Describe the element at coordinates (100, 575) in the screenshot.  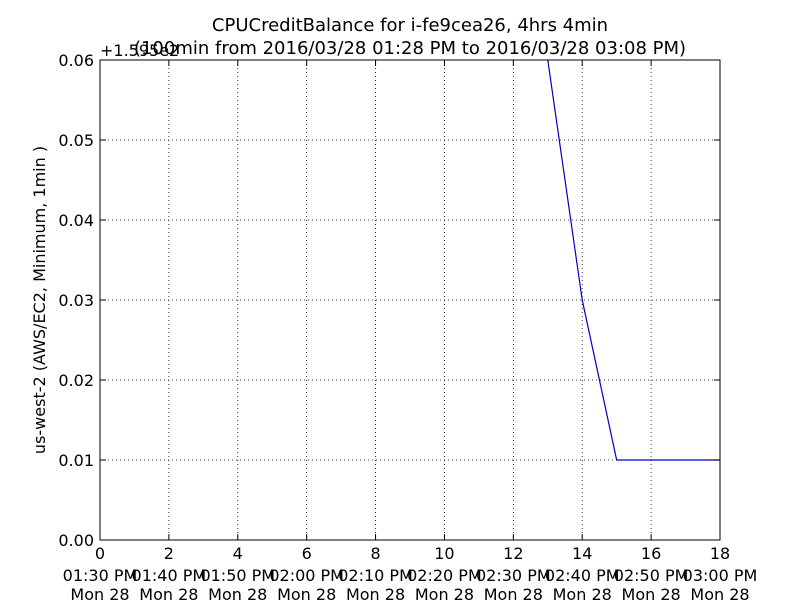
I see `x-tick-time-label: 01:30 PM` at that location.